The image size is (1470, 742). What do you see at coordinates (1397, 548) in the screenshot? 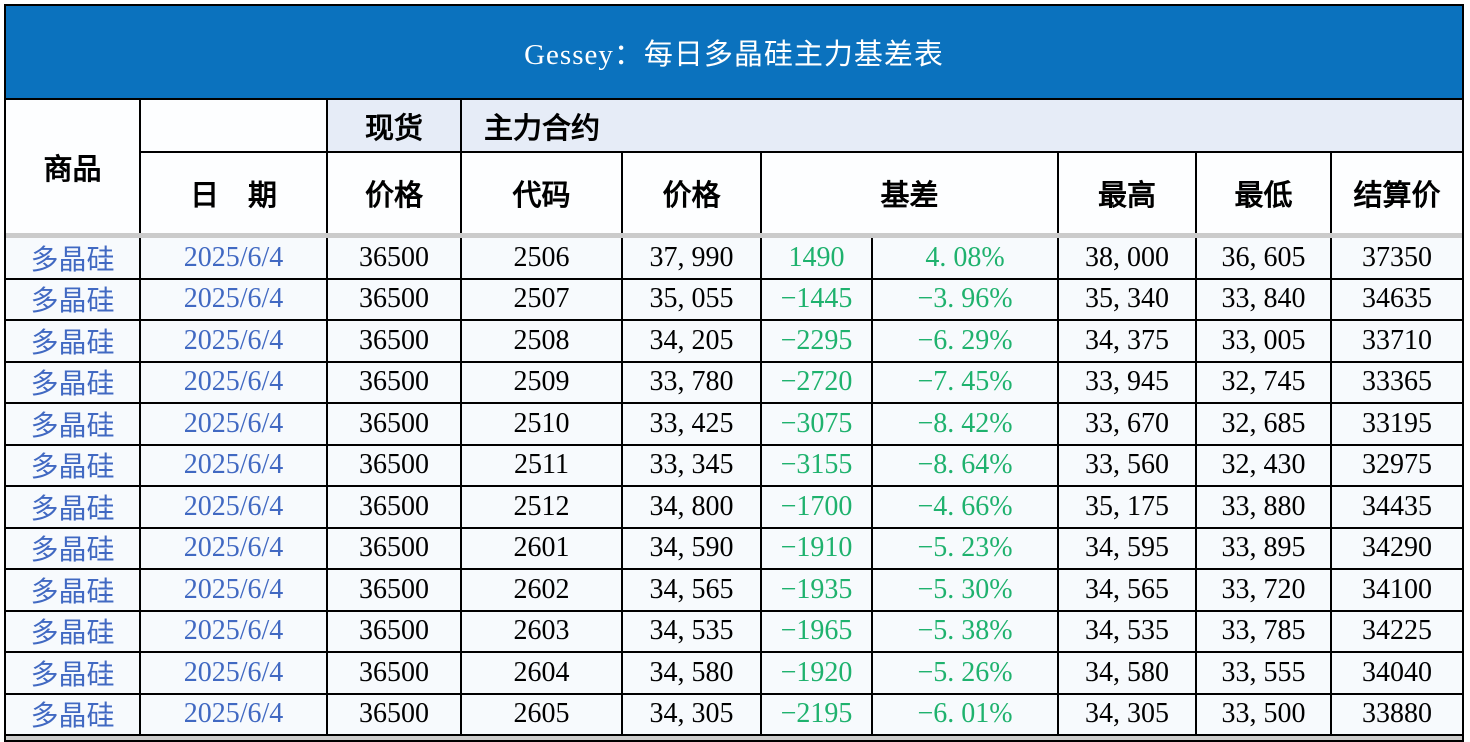
I see `cell-settlement: 34290` at bounding box center [1397, 548].